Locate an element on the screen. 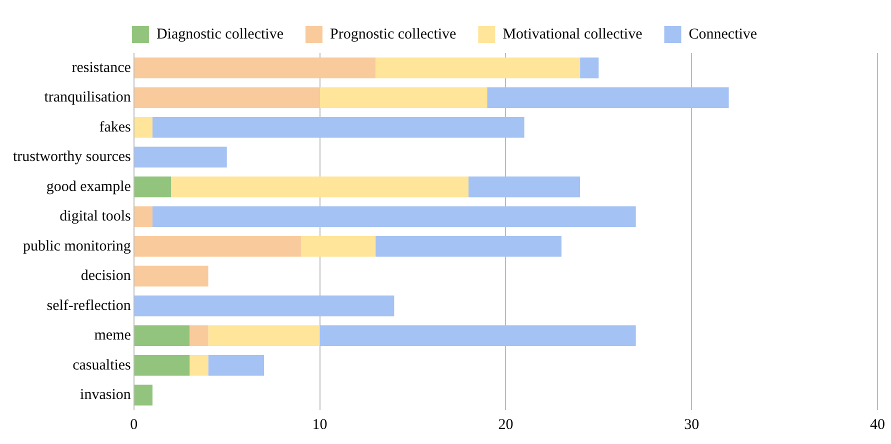 Image resolution: width=891 pixels, height=444 pixels. x-tick-label: 0 is located at coordinates (134, 424).